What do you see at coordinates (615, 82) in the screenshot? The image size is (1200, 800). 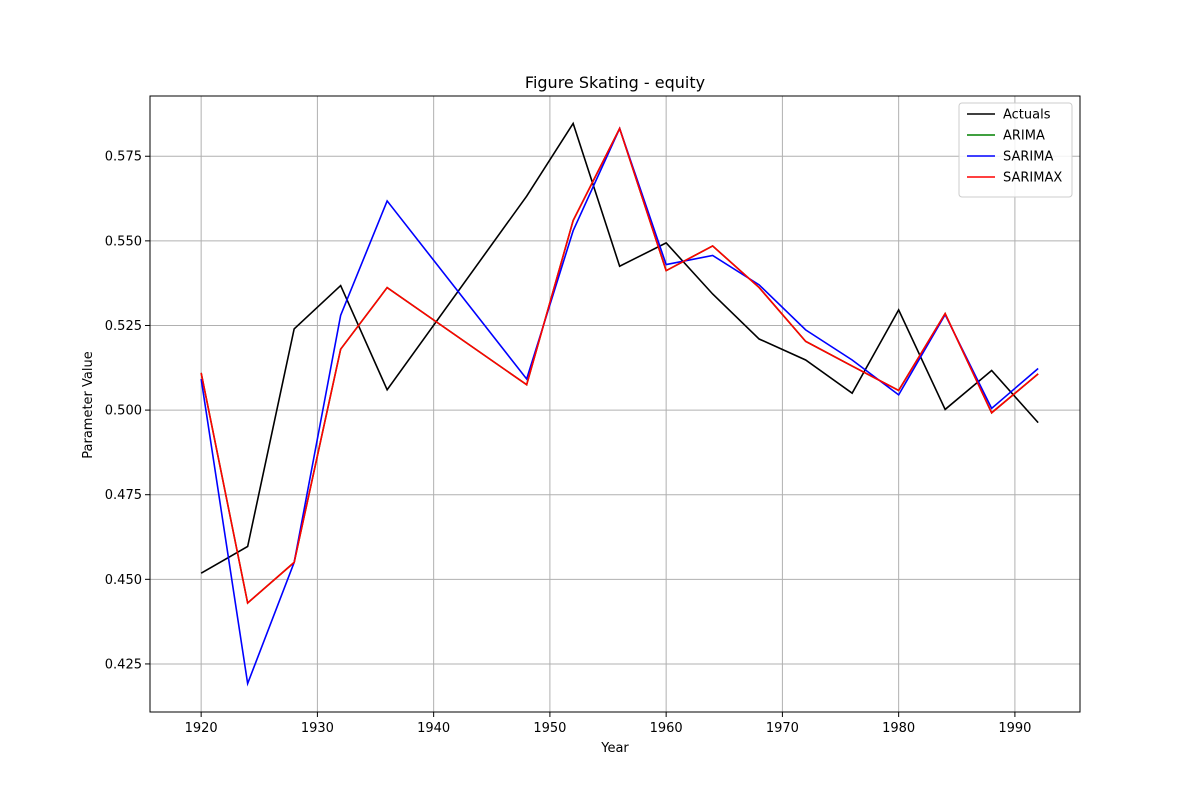 I see `chart-title: Figure Skating - equity` at bounding box center [615, 82].